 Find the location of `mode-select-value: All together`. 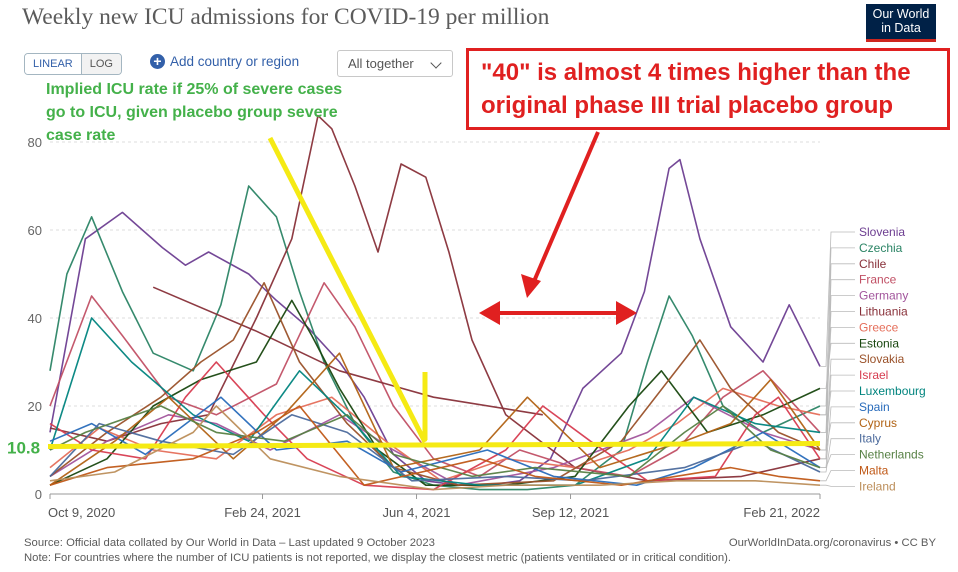

mode-select-value: All together is located at coordinates (381, 63).